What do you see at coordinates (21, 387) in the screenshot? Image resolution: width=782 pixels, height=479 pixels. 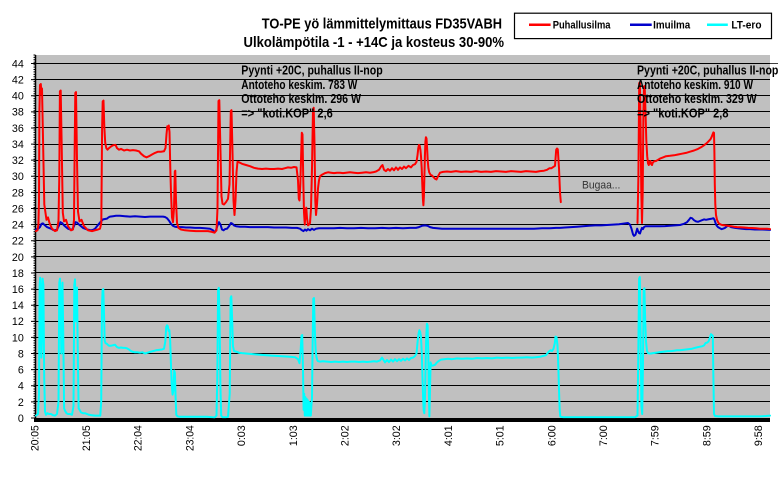 I see `svg-text: 4` at bounding box center [21, 387].